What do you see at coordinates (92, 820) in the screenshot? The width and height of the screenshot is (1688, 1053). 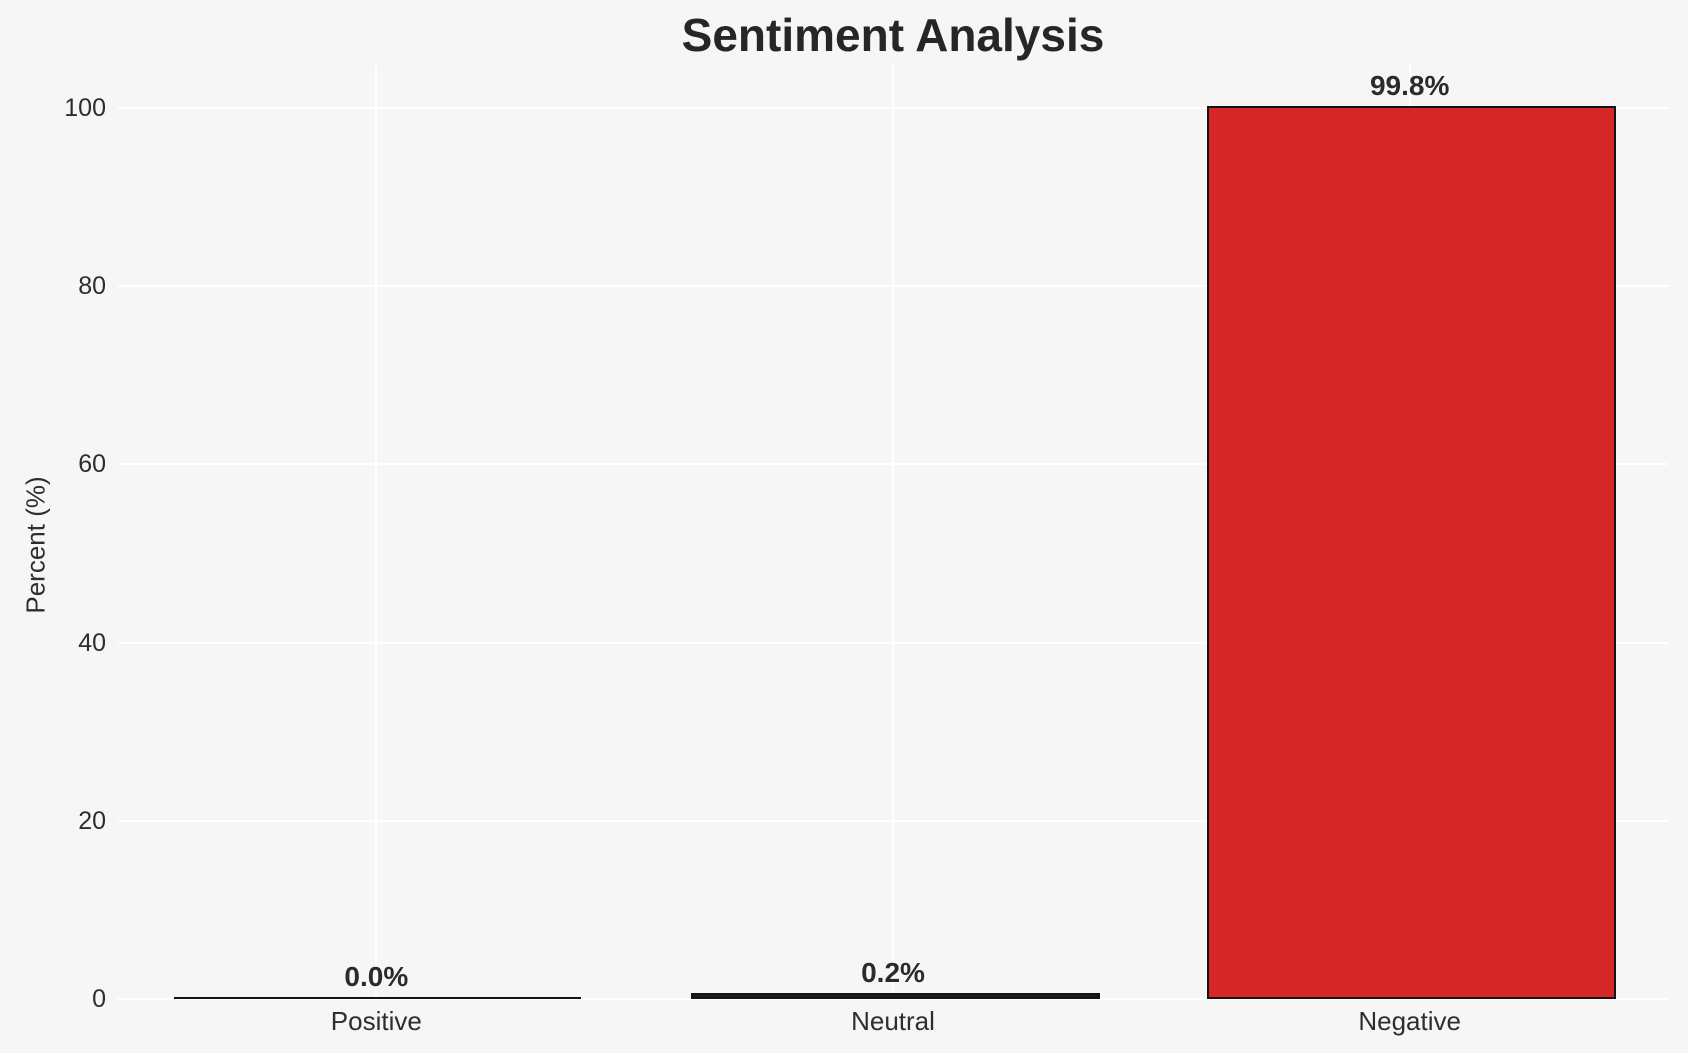 I see `y-tick-label-20: 20` at bounding box center [92, 820].